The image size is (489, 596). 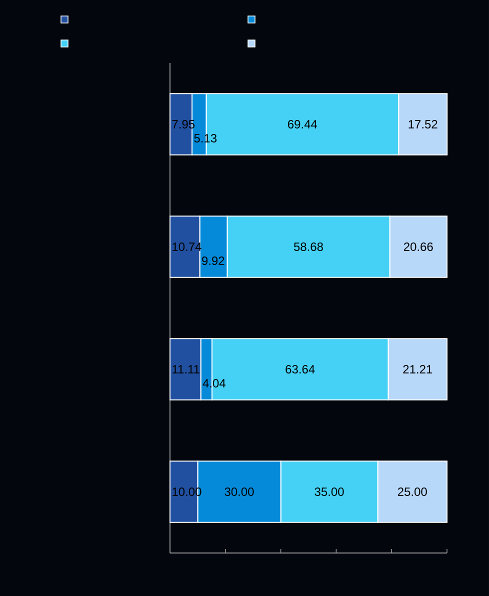 What do you see at coordinates (308, 246) in the screenshot?
I see `data-label: 58.68` at bounding box center [308, 246].